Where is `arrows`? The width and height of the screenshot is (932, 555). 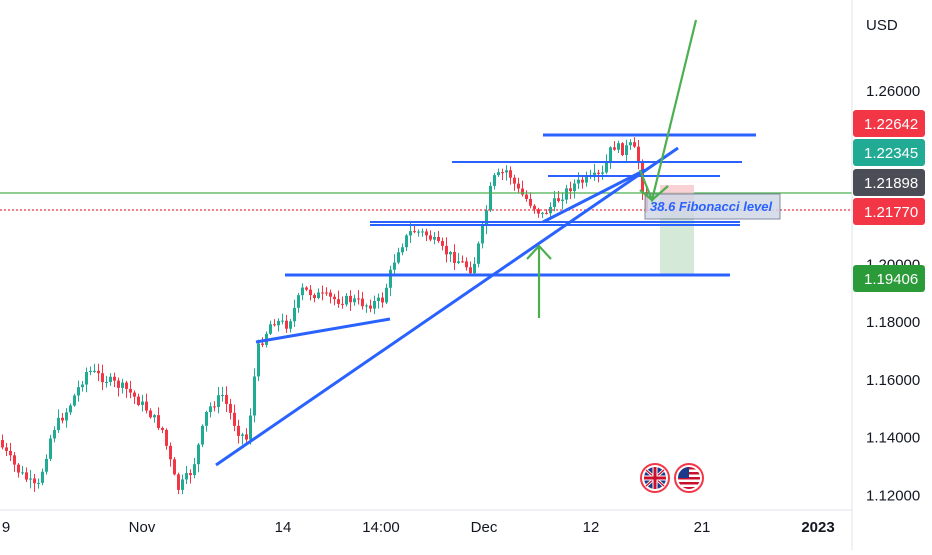 arrows is located at coordinates (612, 168).